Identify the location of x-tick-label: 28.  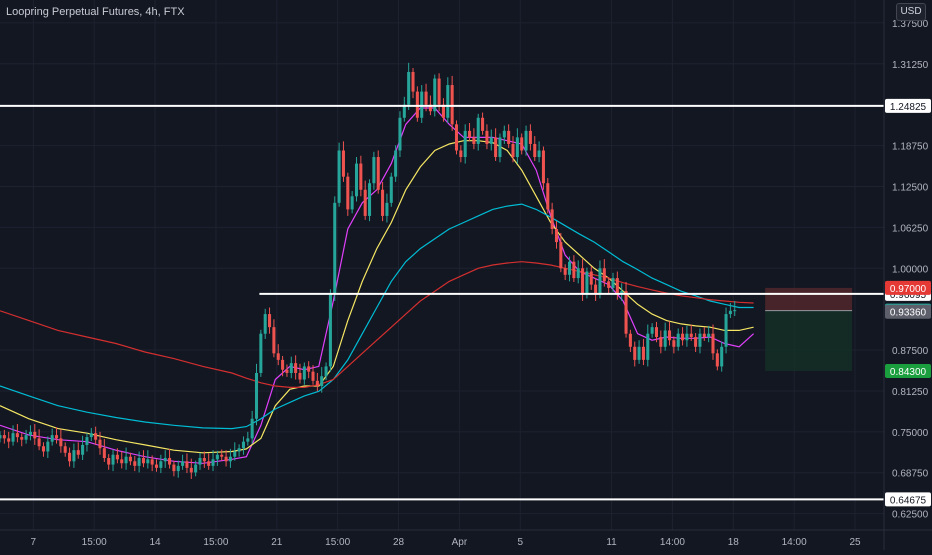
(399, 542).